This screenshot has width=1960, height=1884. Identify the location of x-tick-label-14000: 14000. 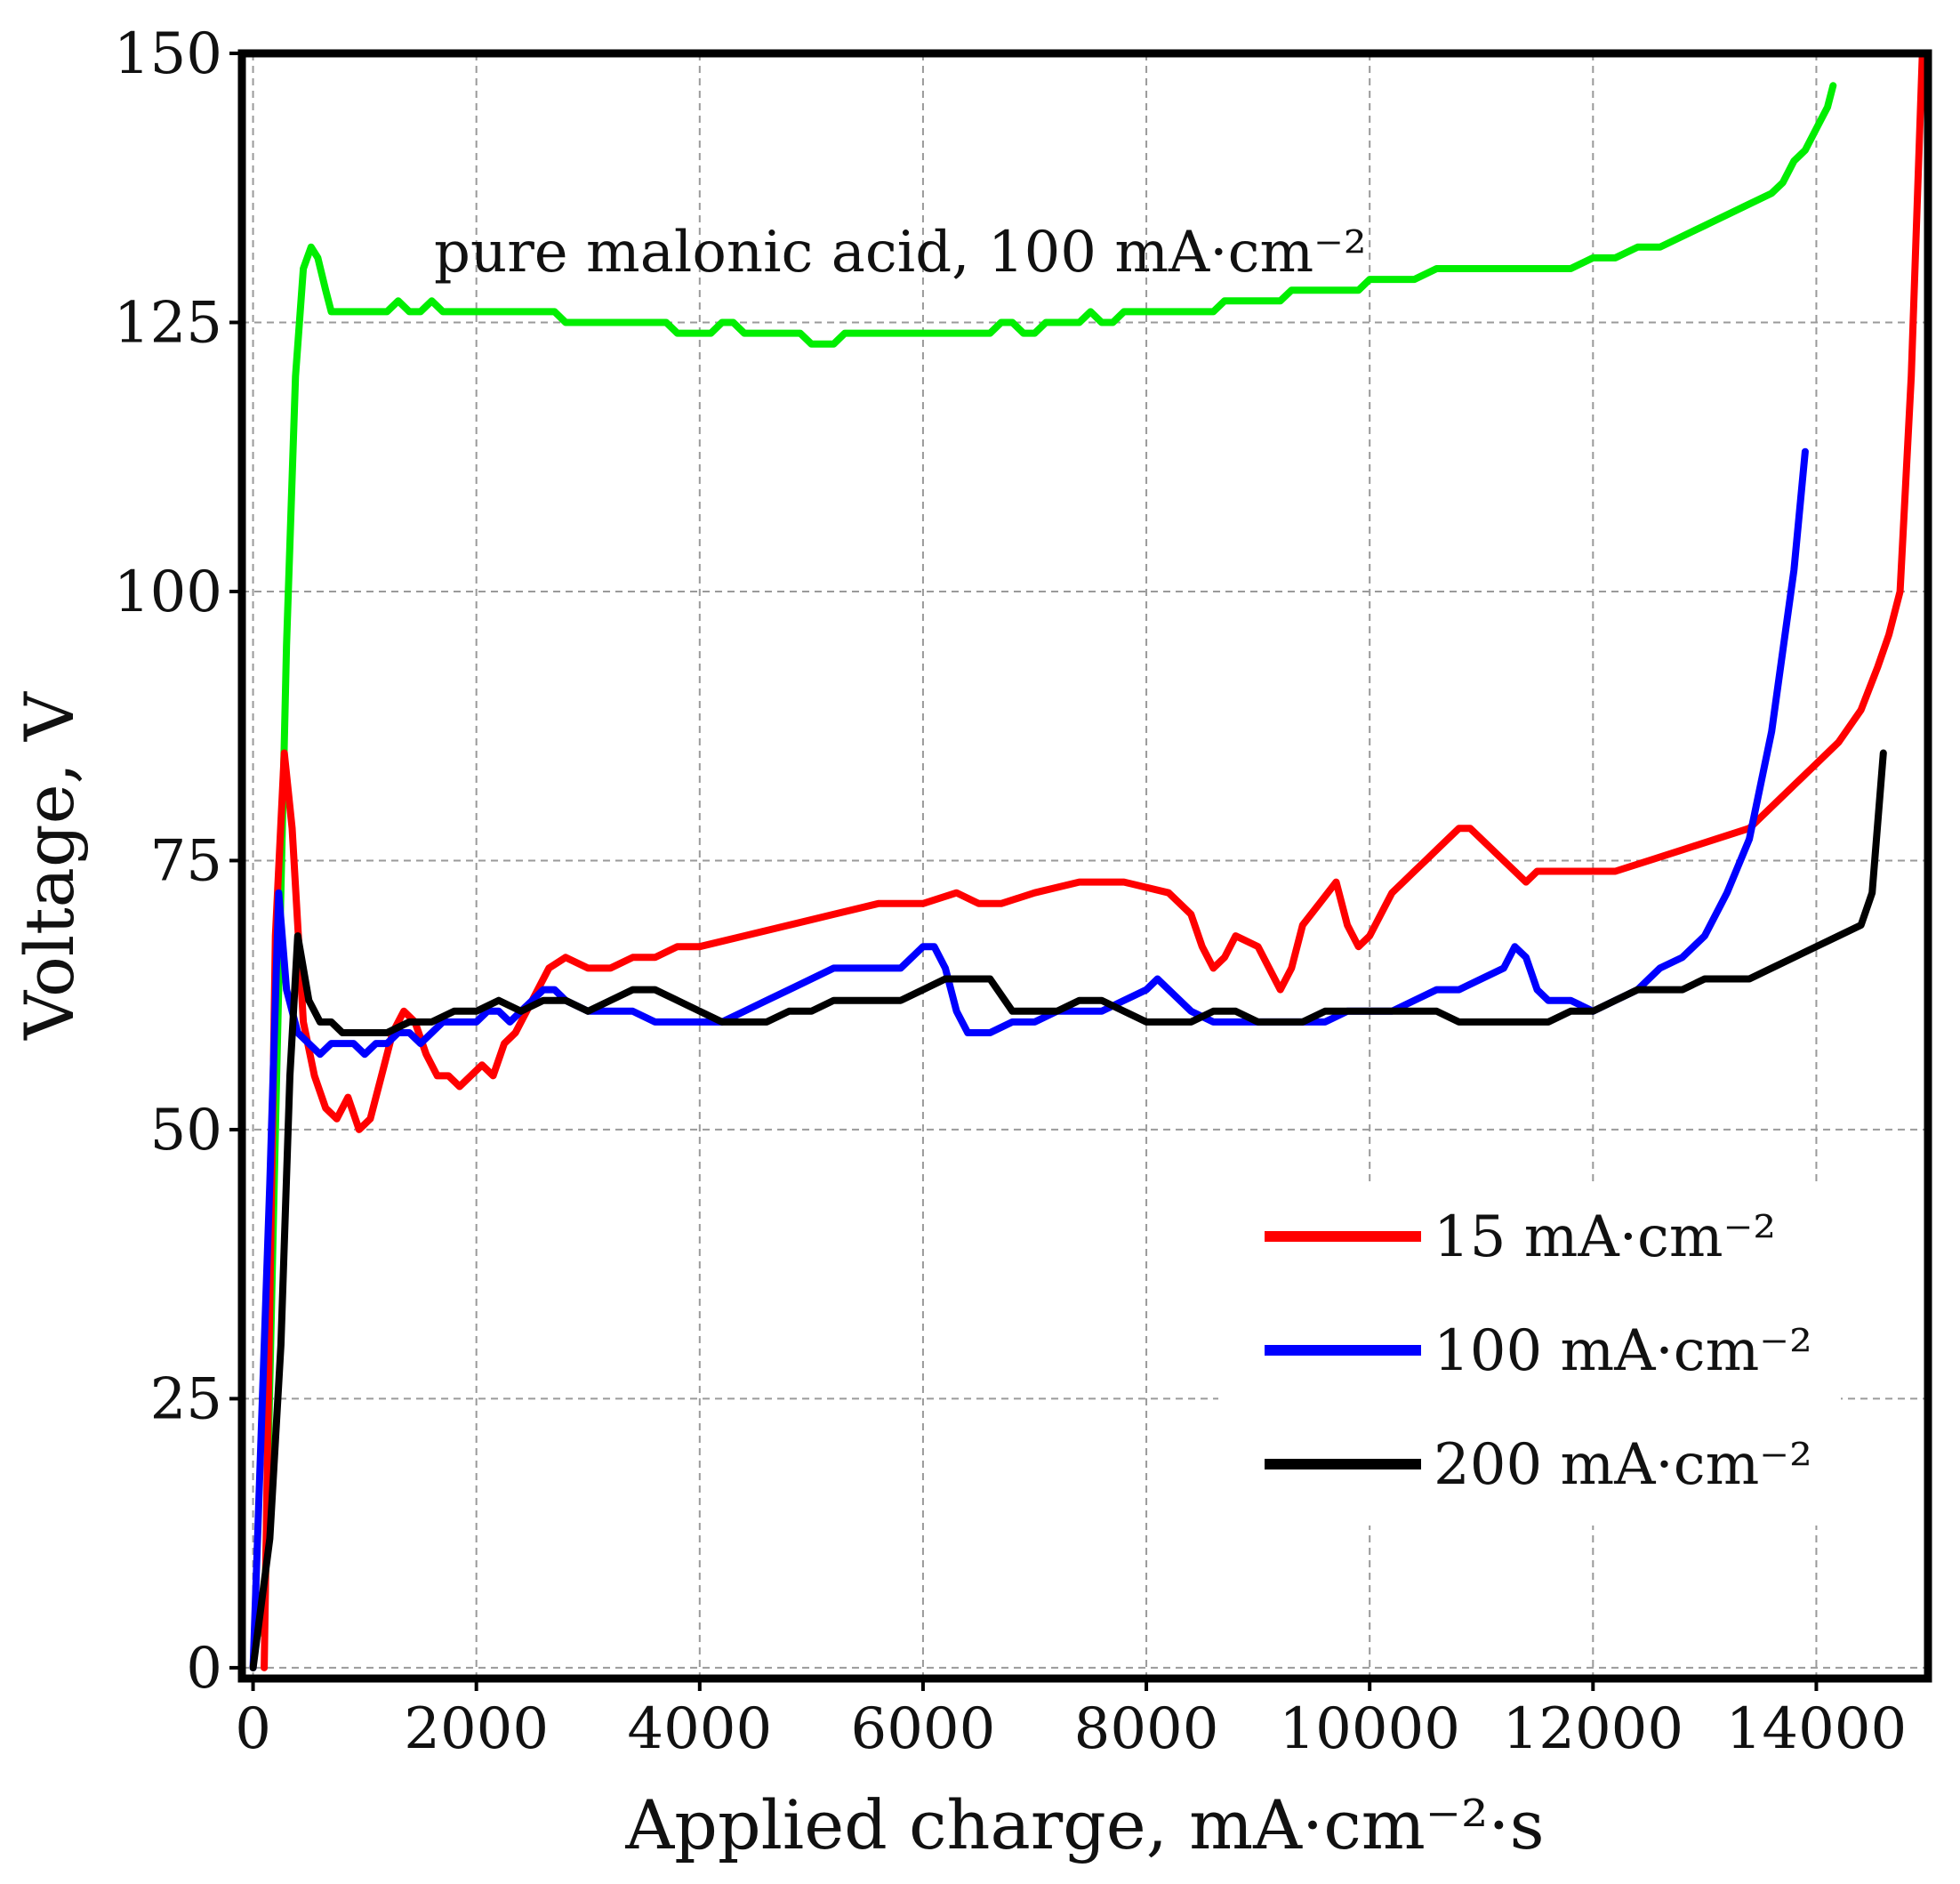
(1817, 1729).